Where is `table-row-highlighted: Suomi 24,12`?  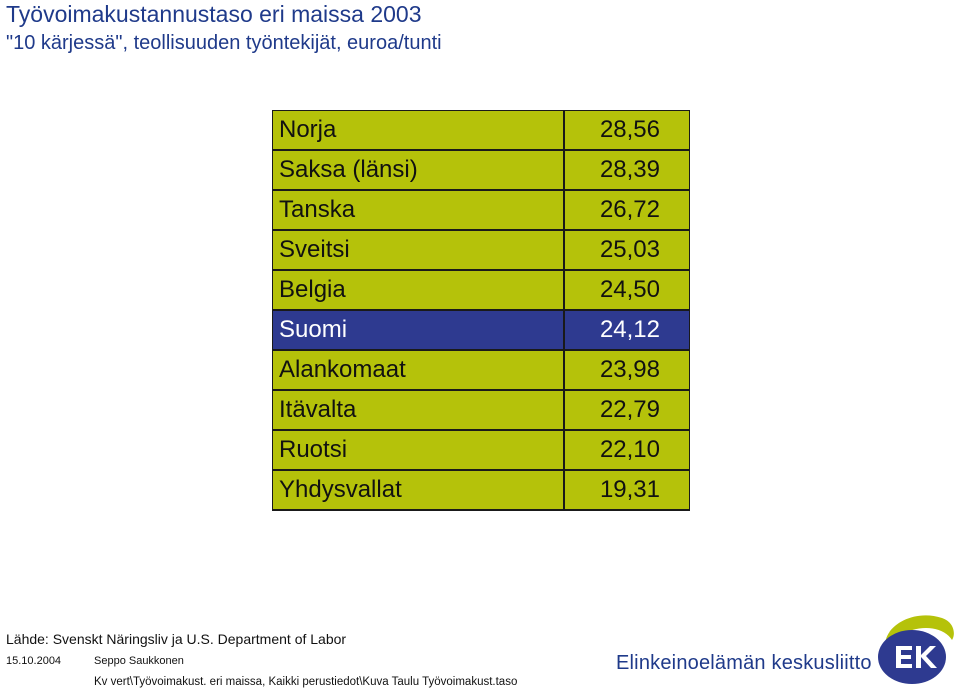
table-row-highlighted: Suomi 24,12 is located at coordinates (481, 330).